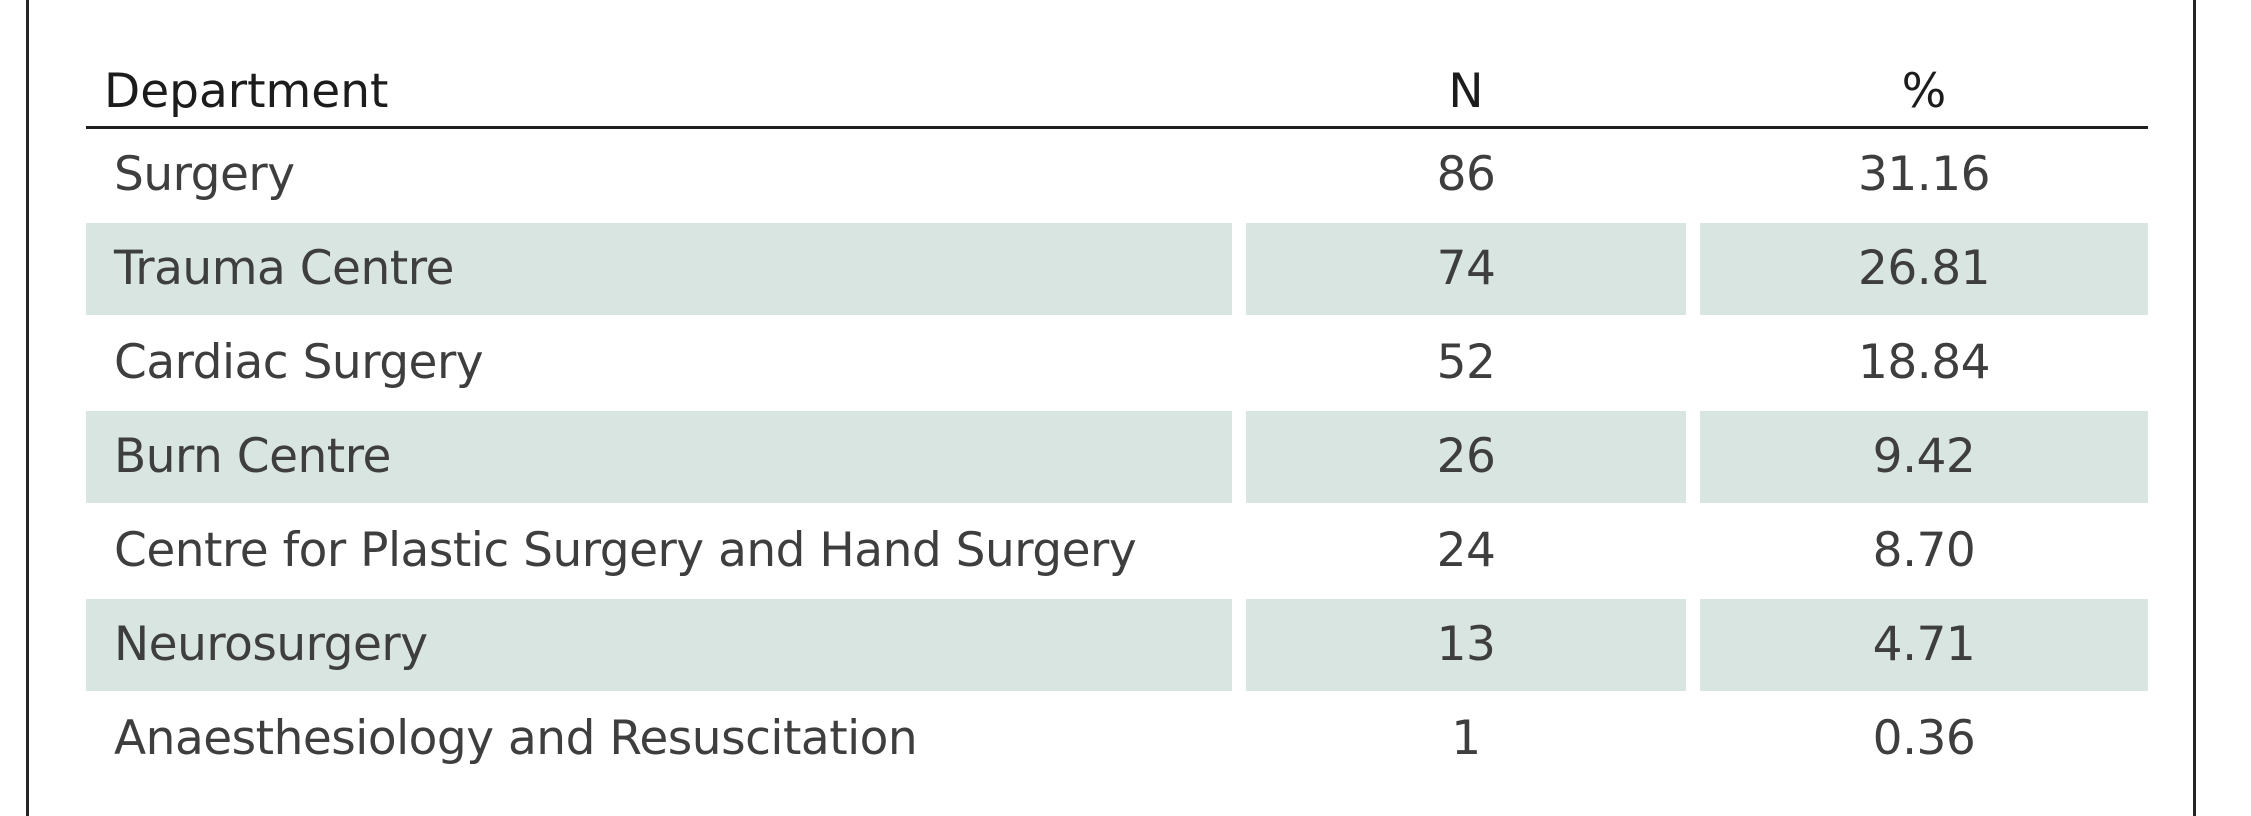 The height and width of the screenshot is (816, 2251). Describe the element at coordinates (204, 174) in the screenshot. I see `cell-department: Surgery` at that location.